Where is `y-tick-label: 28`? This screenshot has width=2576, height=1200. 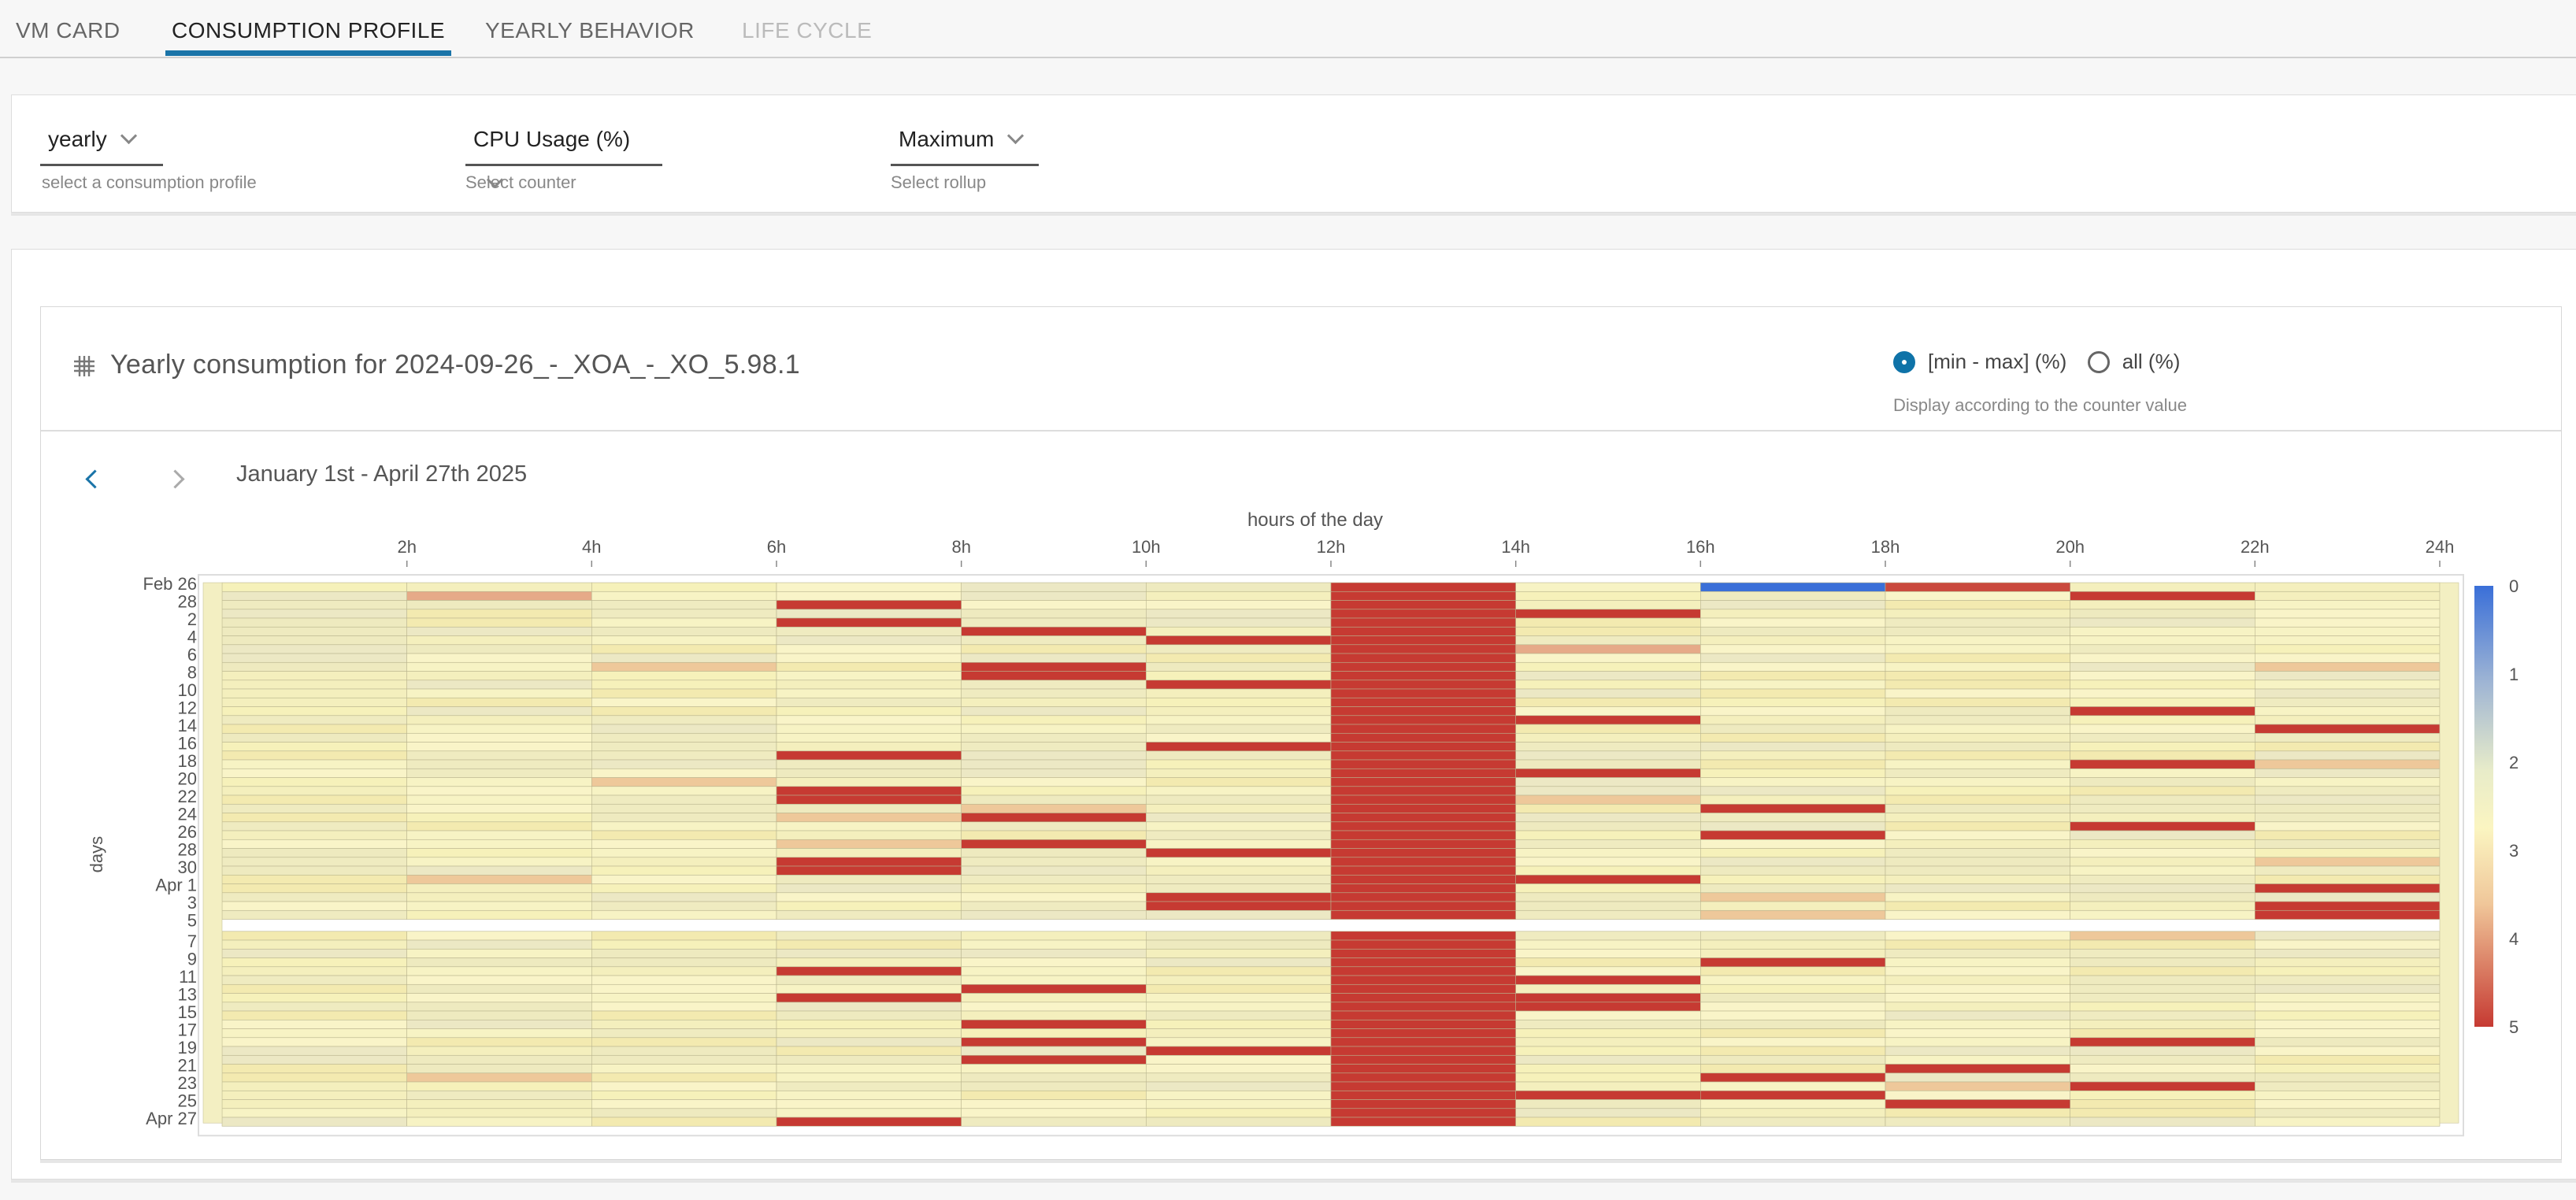 y-tick-label: 28 is located at coordinates (187, 850).